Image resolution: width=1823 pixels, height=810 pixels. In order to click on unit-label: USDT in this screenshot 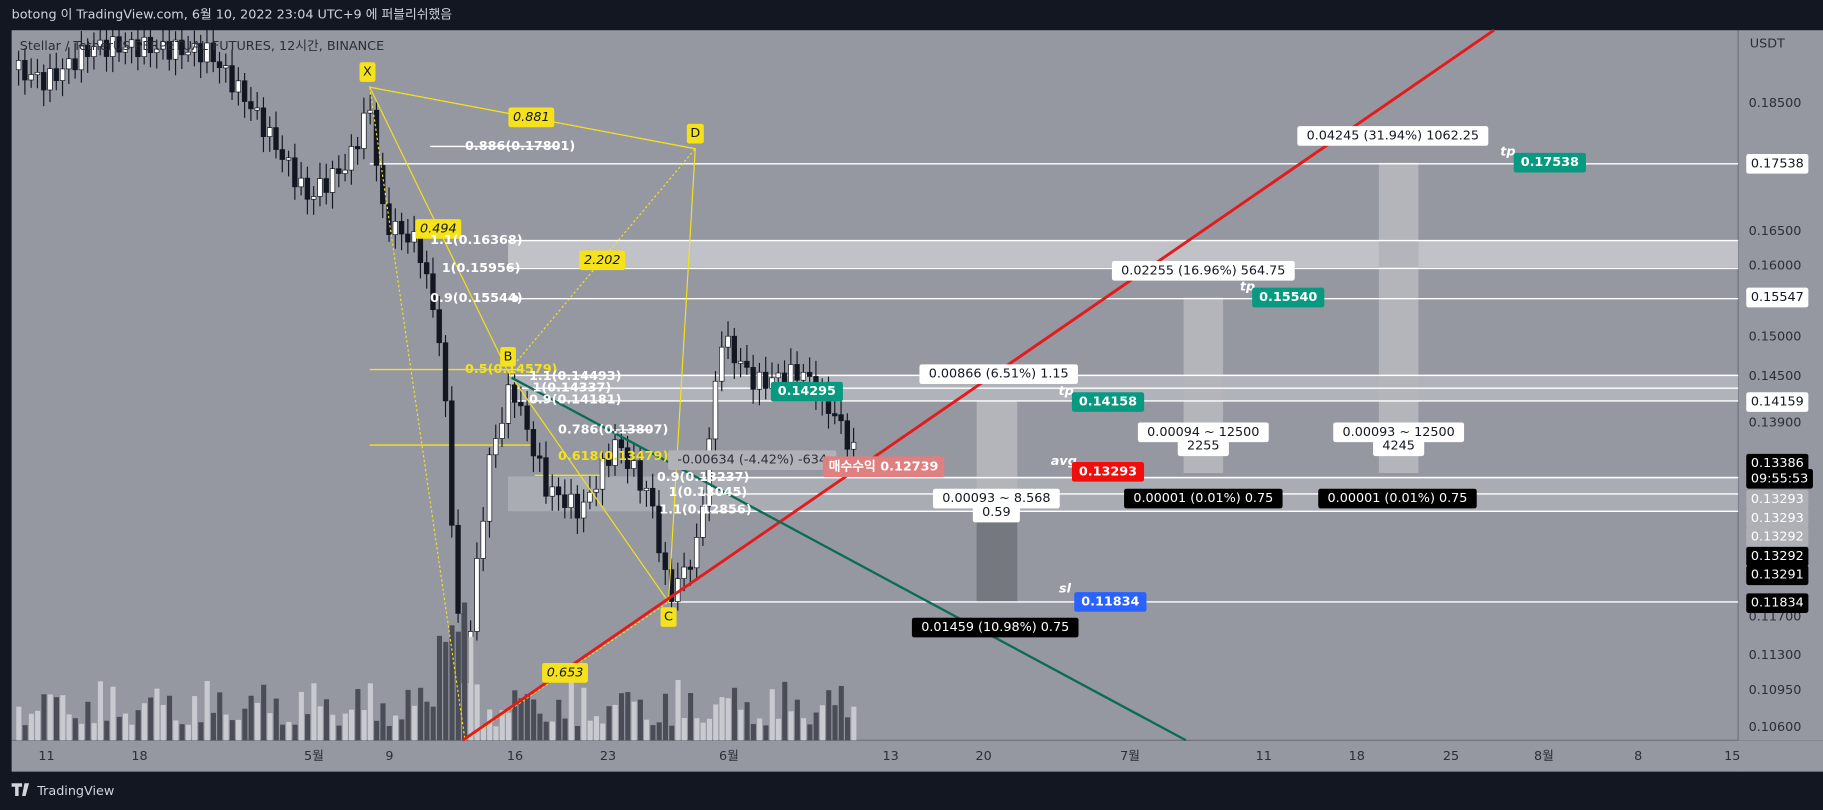, I will do `click(1767, 44)`.